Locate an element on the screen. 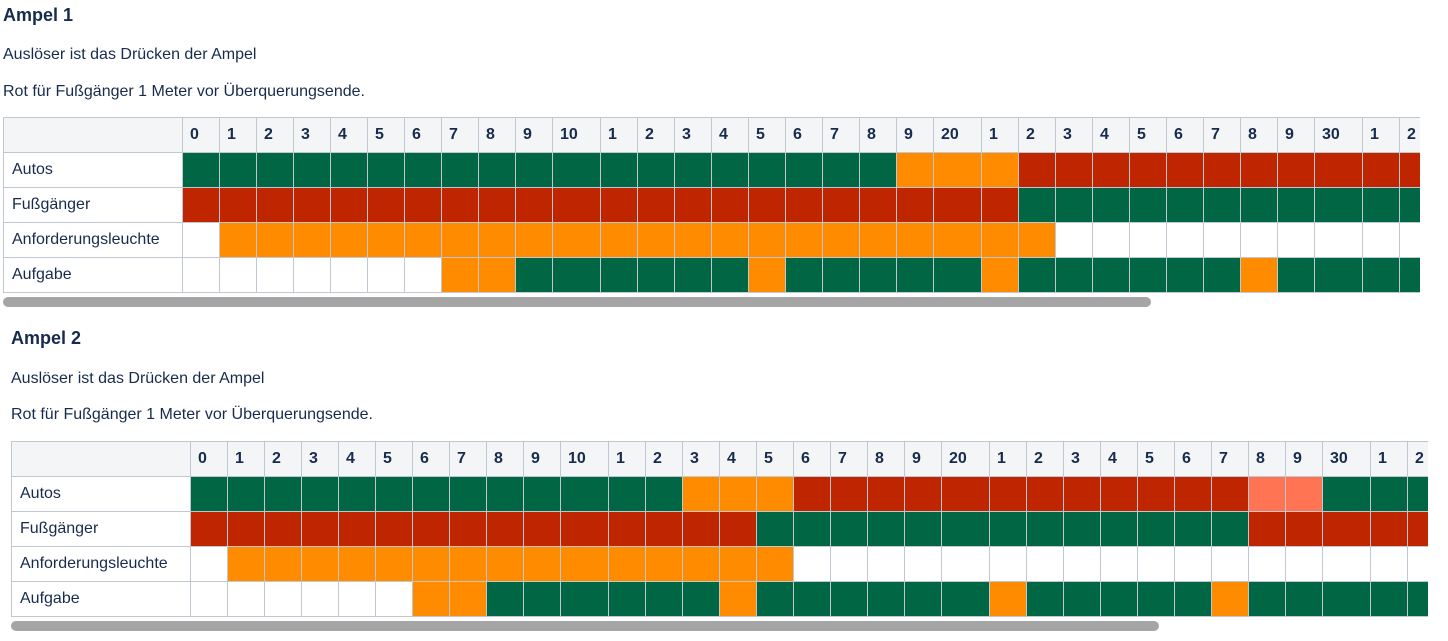 This screenshot has width=1448, height=641. time-header-cell: 9 is located at coordinates (1296, 135).